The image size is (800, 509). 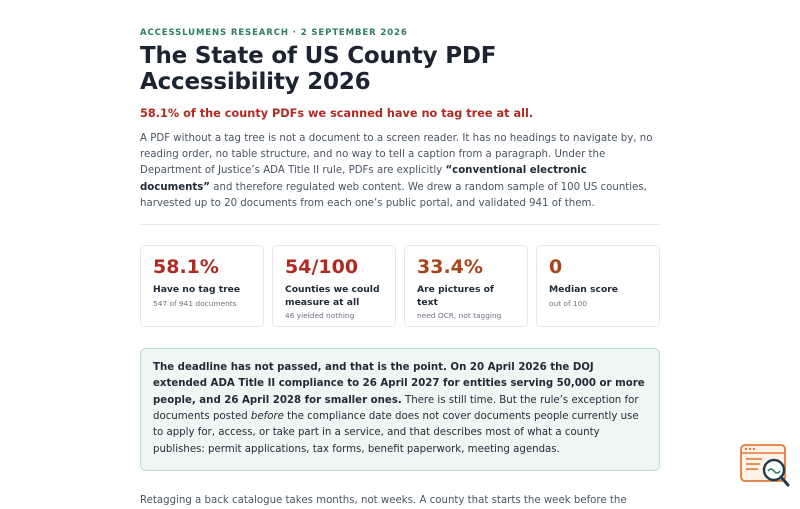 What do you see at coordinates (459, 316) in the screenshot?
I see `stat-sub: need OCR, not tagging` at bounding box center [459, 316].